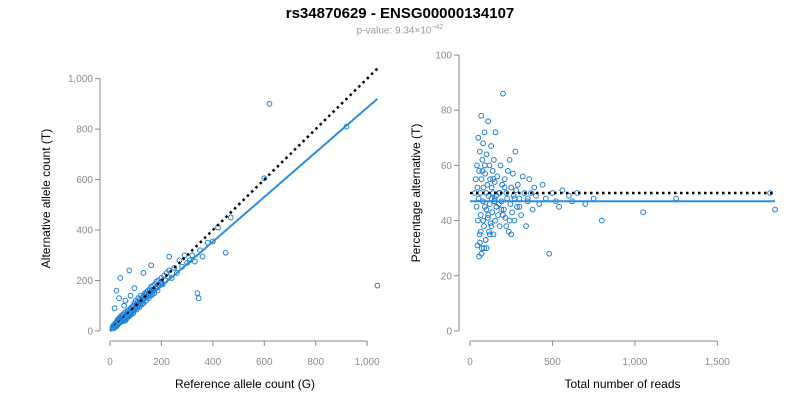 This screenshot has height=400, width=800. Describe the element at coordinates (245, 384) in the screenshot. I see `x-axis-label: Reference allele count (G)` at that location.